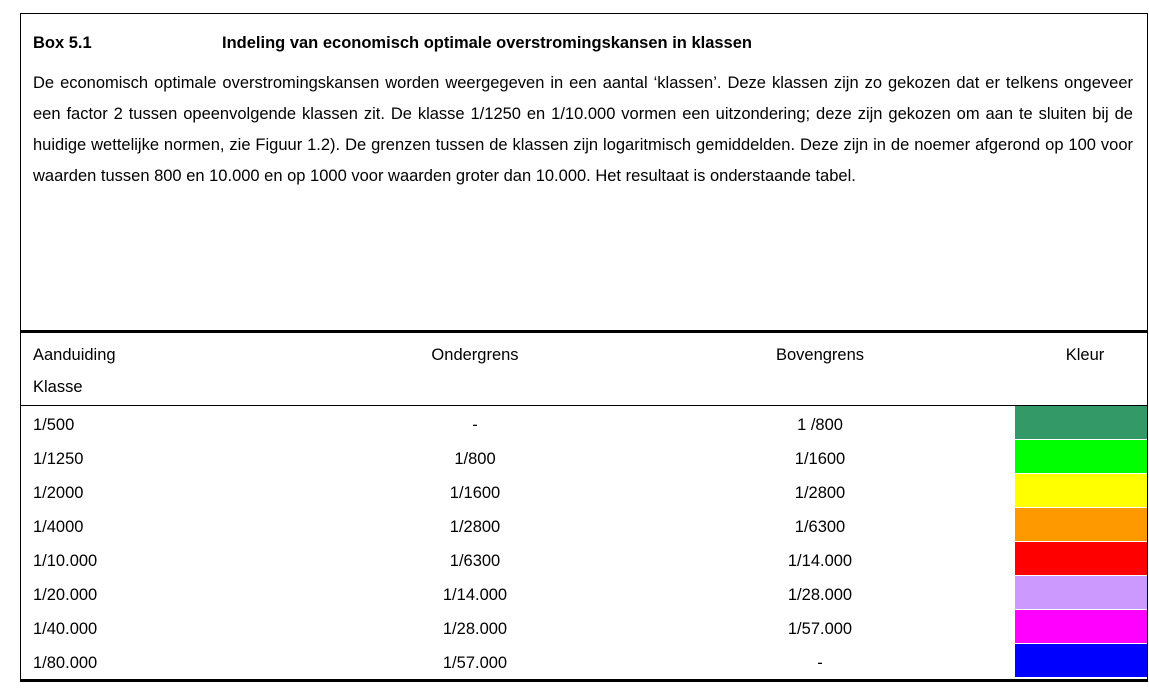  Describe the element at coordinates (1085, 355) in the screenshot. I see `header-cell: Kleur` at that location.